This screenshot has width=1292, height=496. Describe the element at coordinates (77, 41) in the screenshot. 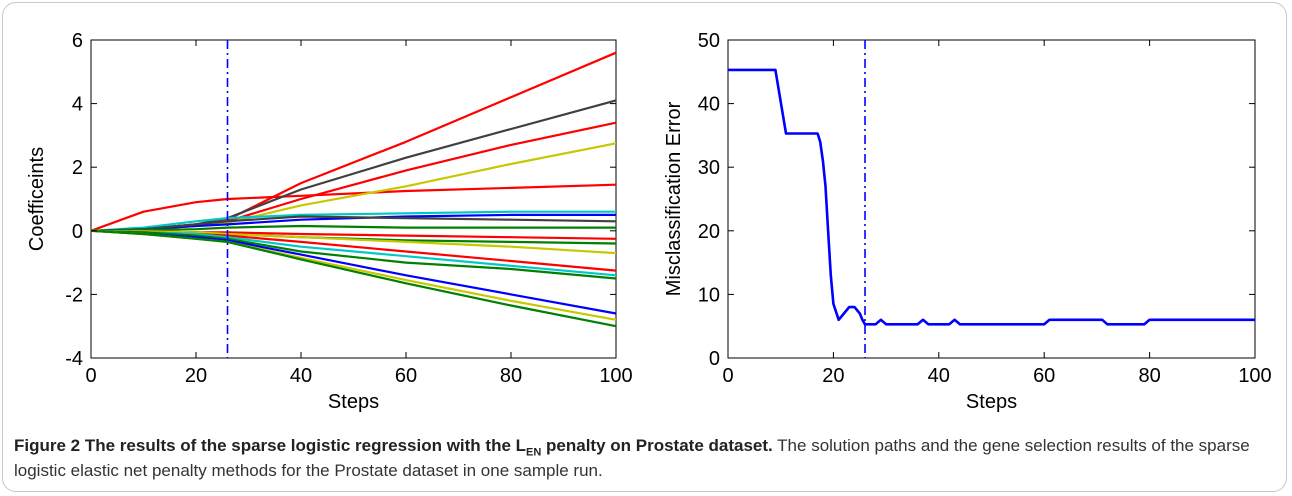

I see `y-tick-label: 6` at that location.